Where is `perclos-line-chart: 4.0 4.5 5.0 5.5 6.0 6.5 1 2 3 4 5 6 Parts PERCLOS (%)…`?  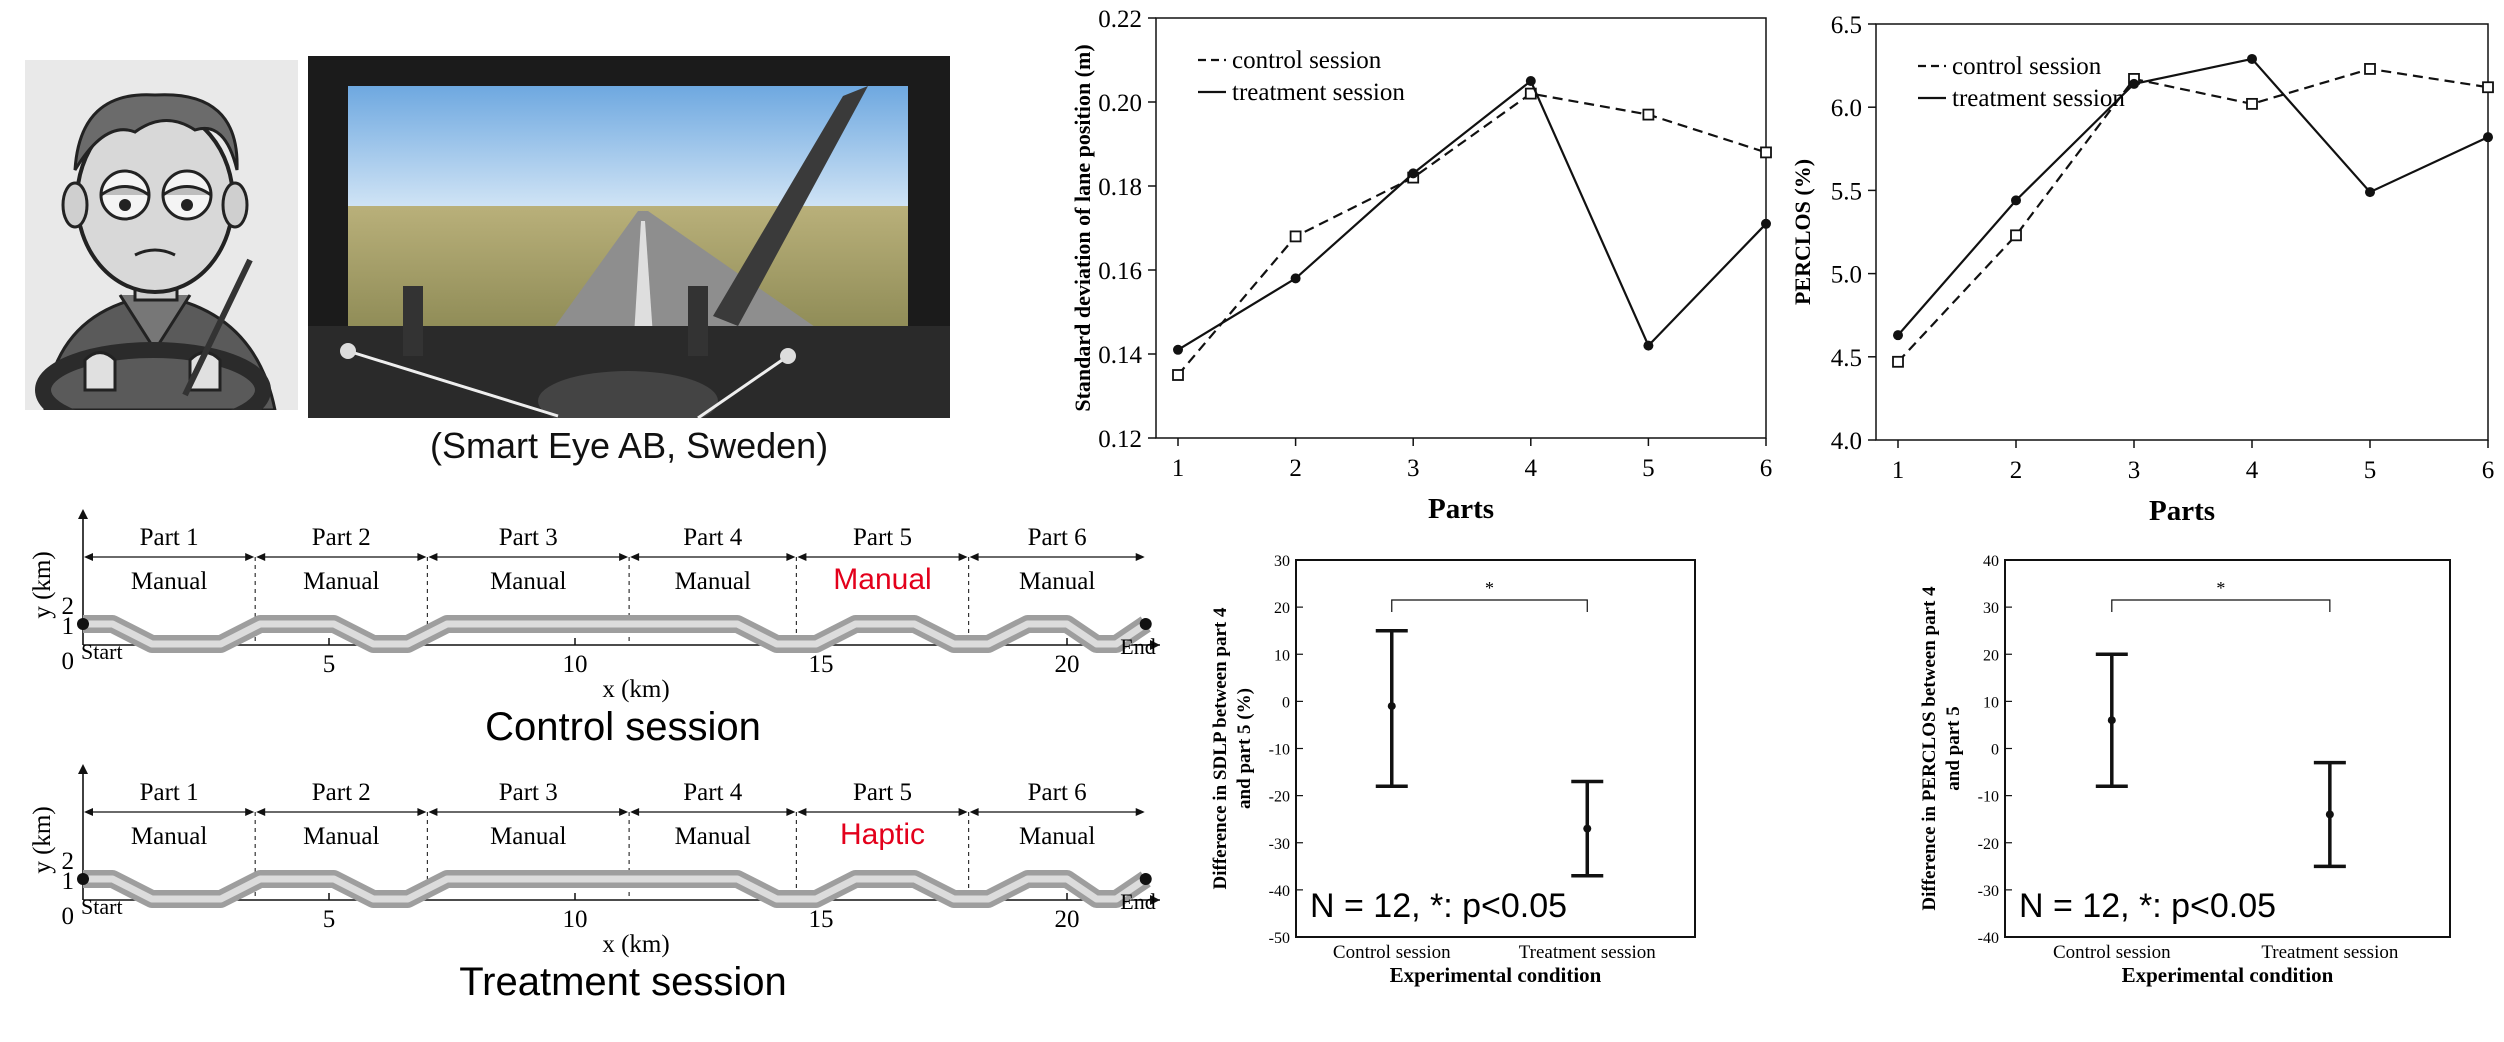 perclos-line-chart: 4.0 4.5 5.0 5.5 6.0 6.5 1 2 3 4 5 6 Parts PERCLOS (%)… is located at coordinates (2142, 266).